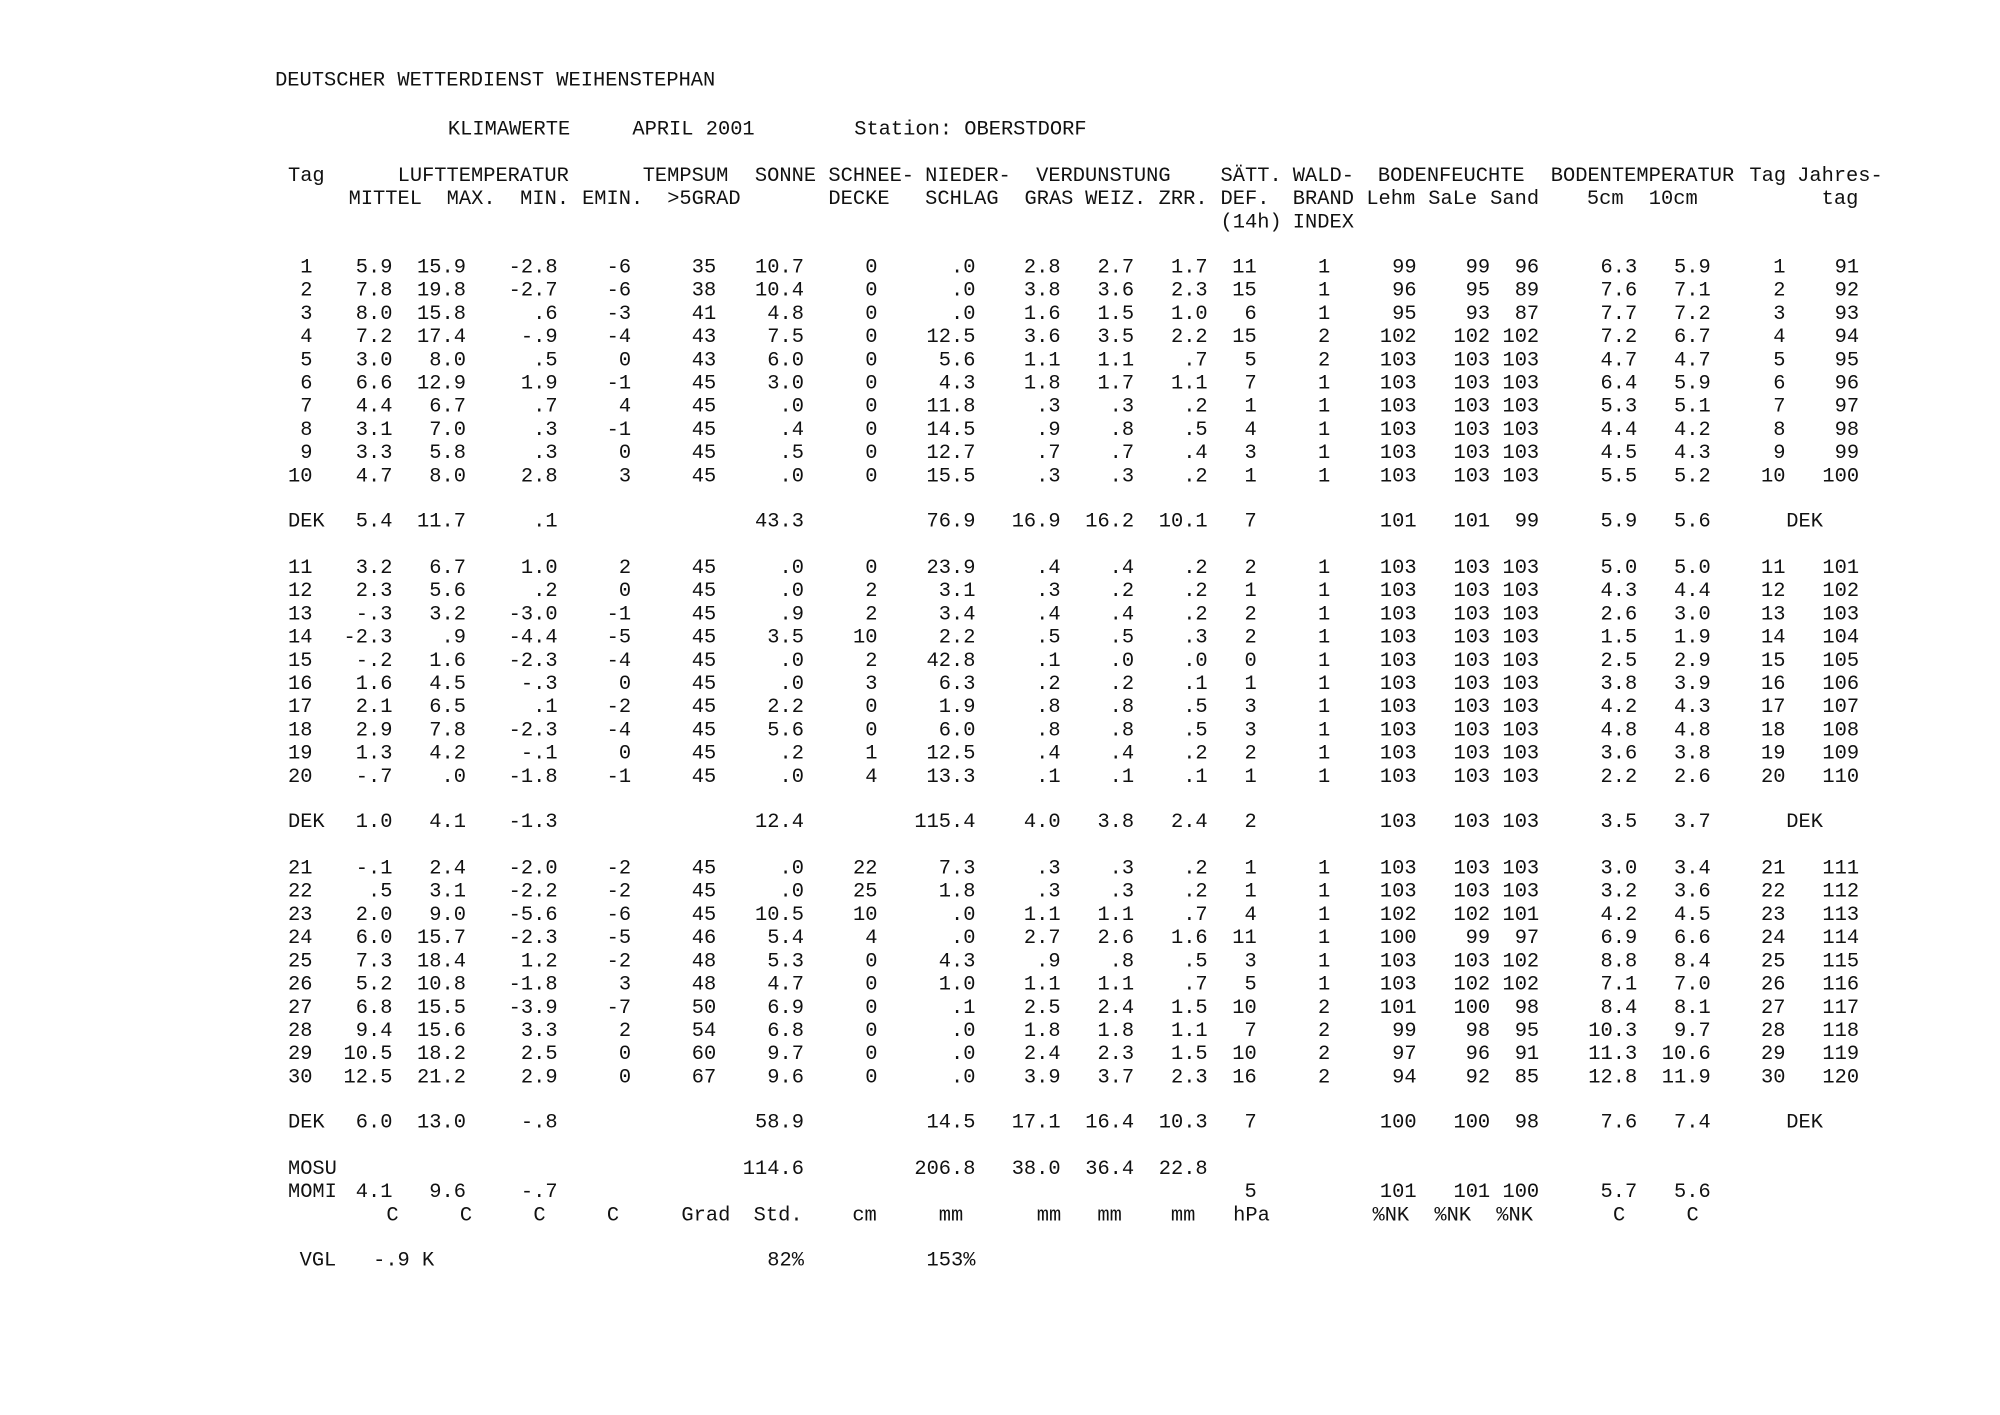 This screenshot has height=1415, width=2000. What do you see at coordinates (1115, 267) in the screenshot?
I see `table-cell: 2.7` at bounding box center [1115, 267].